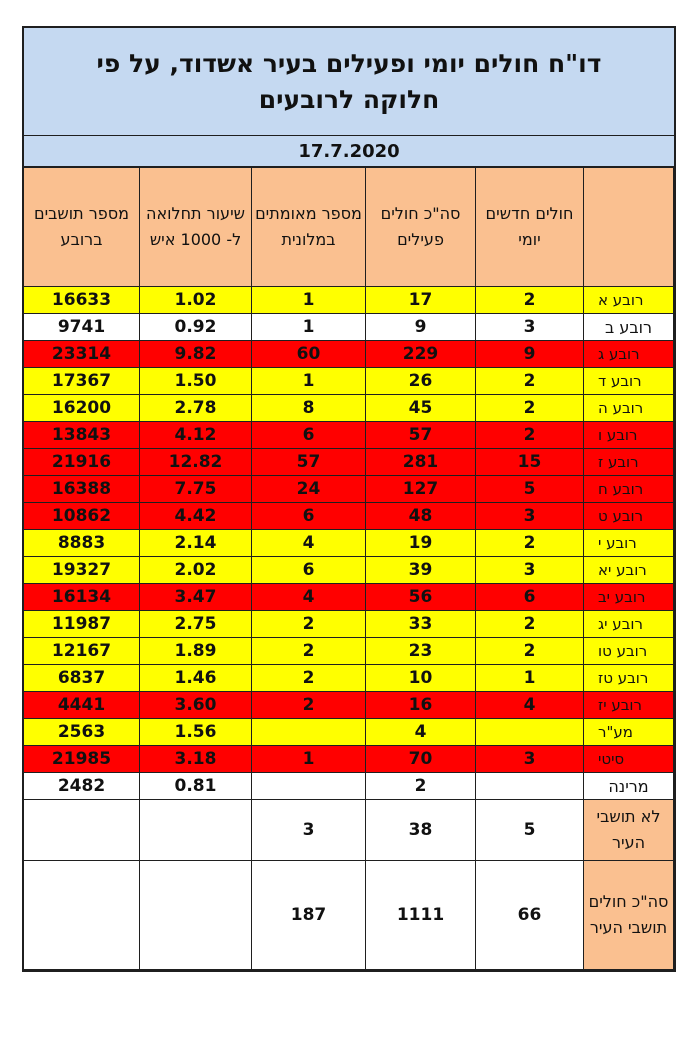 The image size is (700, 1055). Describe the element at coordinates (308, 786) in the screenshot. I see `cell-hotel` at that location.